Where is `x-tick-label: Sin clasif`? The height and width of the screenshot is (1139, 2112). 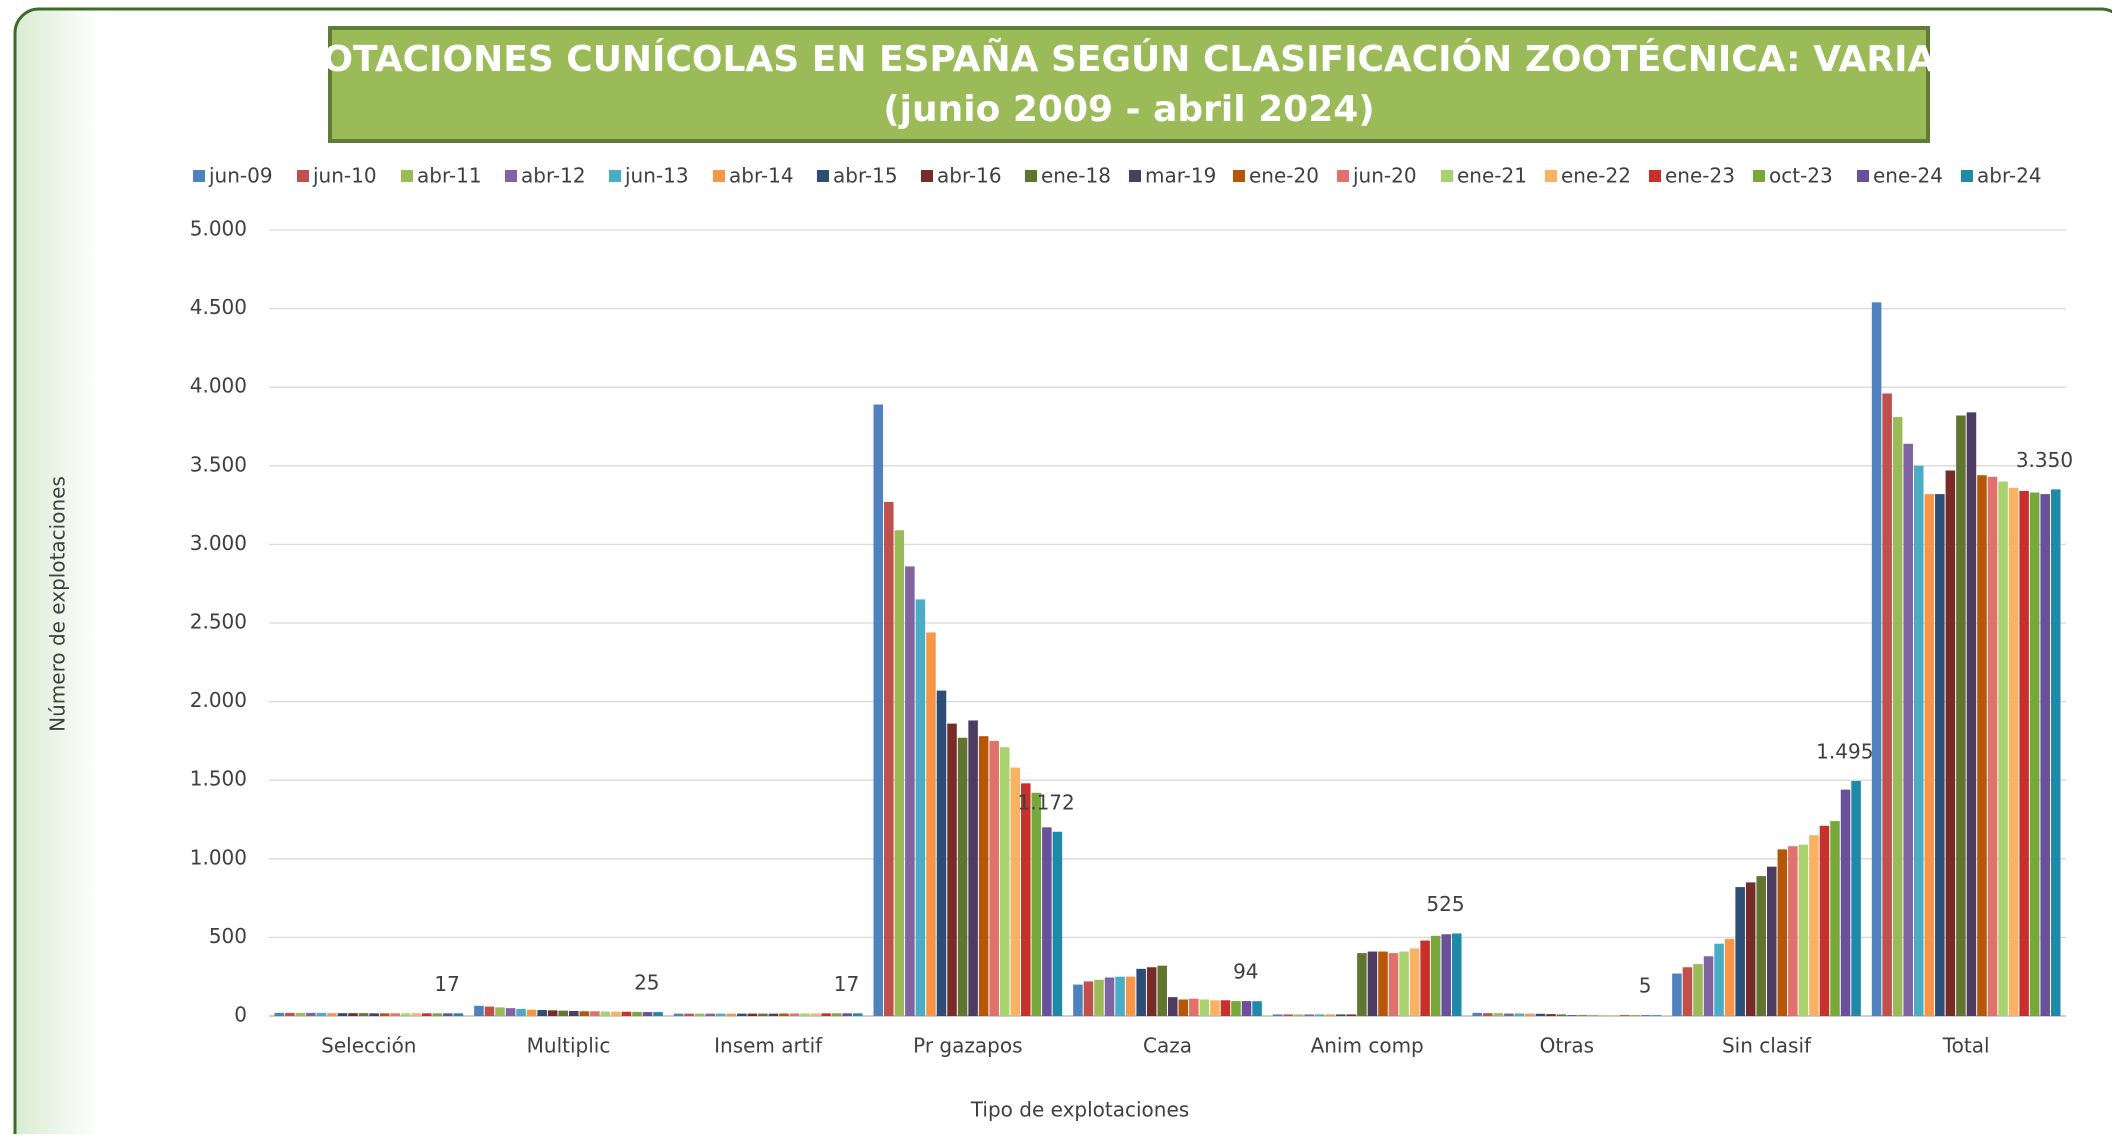
x-tick-label: Sin clasif is located at coordinates (1767, 1046).